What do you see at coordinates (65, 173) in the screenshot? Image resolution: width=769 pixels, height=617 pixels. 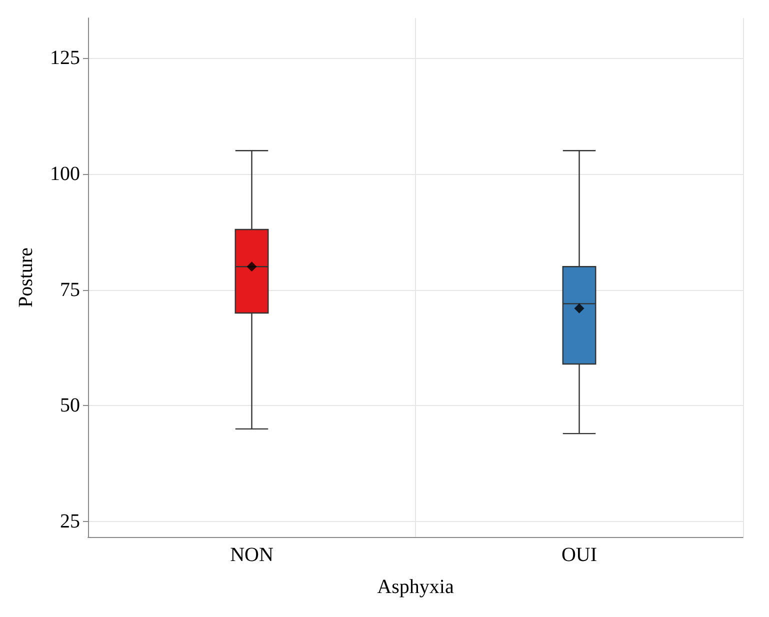 I see `y-tick-label: 100` at bounding box center [65, 173].